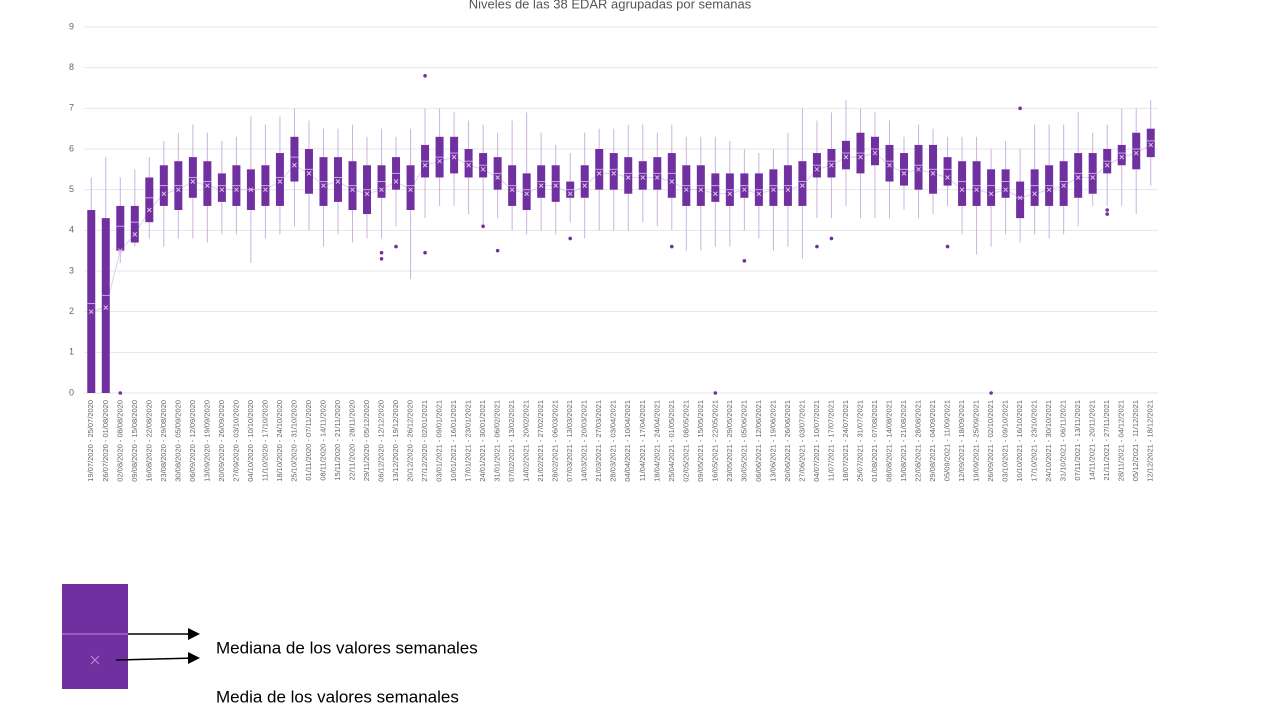 The image size is (1280, 720). Describe the element at coordinates (453, 441) in the screenshot. I see `x-tick-label: 10/01/2021 - 16/01/2021` at that location.